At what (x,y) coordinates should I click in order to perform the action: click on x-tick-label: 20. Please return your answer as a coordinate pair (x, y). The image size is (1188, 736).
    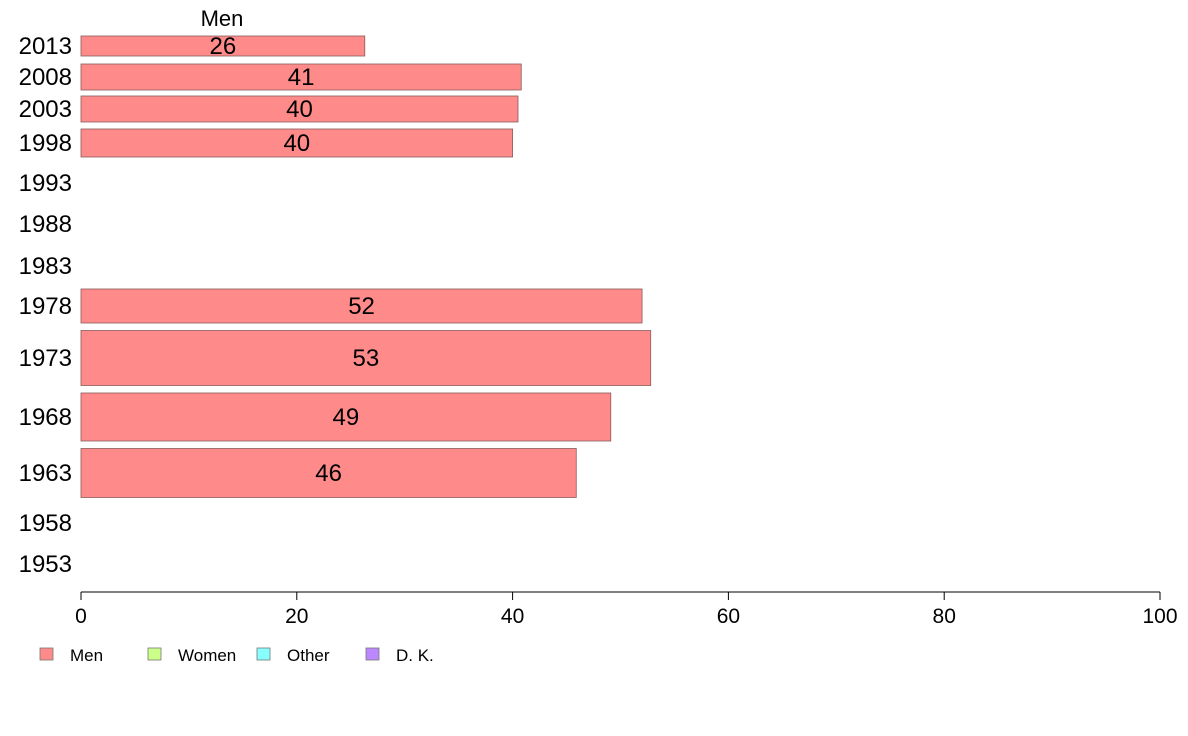
    Looking at the image, I should click on (296, 616).